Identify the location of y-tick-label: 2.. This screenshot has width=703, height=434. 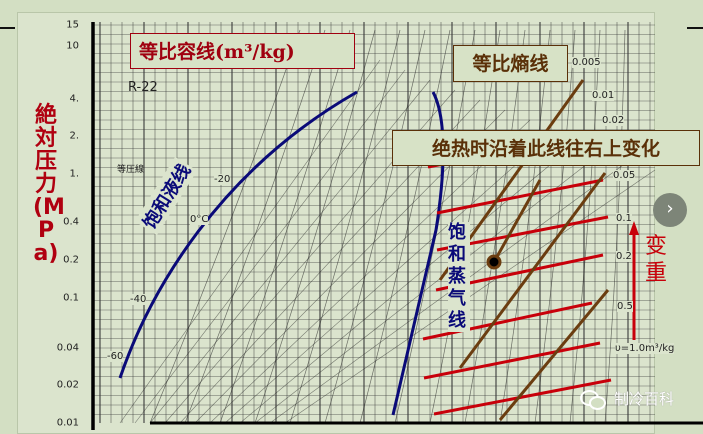
(74, 136).